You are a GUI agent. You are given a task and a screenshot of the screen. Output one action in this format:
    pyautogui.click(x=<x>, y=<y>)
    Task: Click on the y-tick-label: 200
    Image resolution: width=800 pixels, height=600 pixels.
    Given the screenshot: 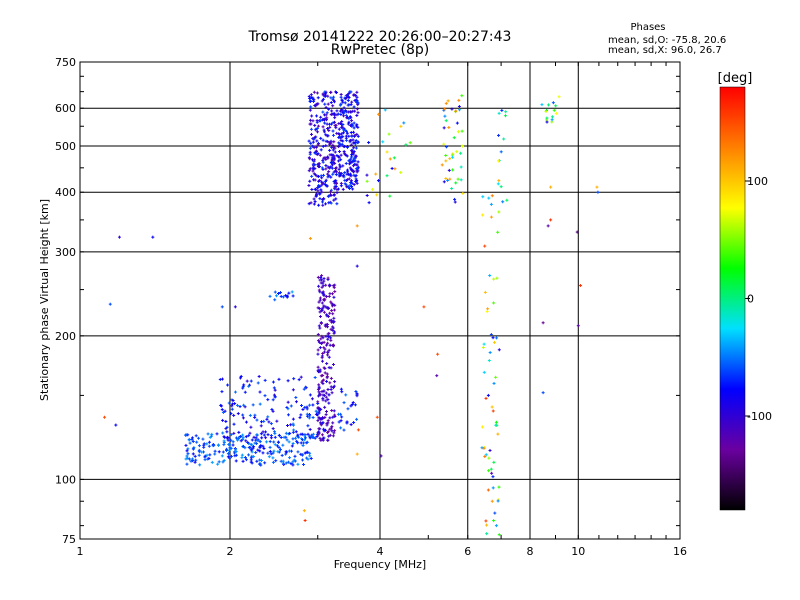 What is the action you would take?
    pyautogui.click(x=65, y=336)
    